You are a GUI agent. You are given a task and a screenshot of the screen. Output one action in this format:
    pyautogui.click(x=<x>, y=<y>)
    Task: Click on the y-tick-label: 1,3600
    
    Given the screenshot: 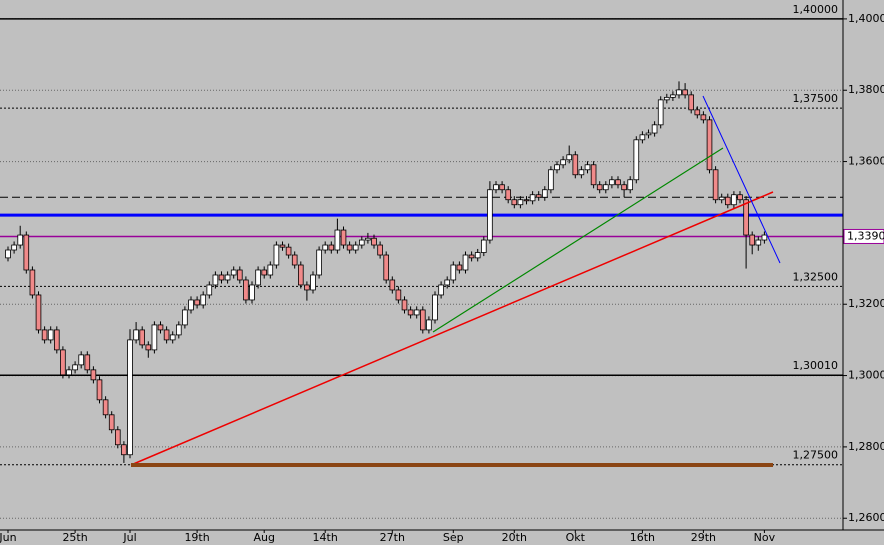 What is the action you would take?
    pyautogui.click(x=866, y=161)
    